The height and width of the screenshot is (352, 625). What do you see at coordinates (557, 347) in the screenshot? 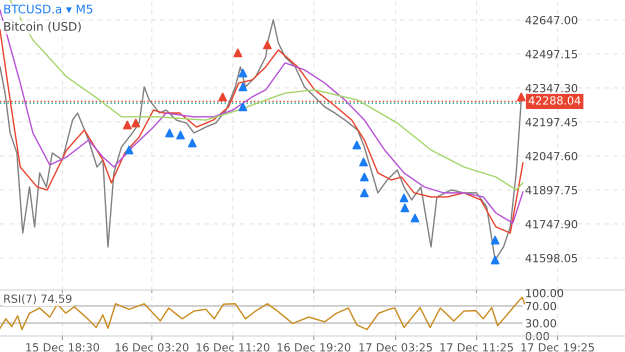
I see `x-tick-label: 17 Dec 19:25` at bounding box center [557, 347].